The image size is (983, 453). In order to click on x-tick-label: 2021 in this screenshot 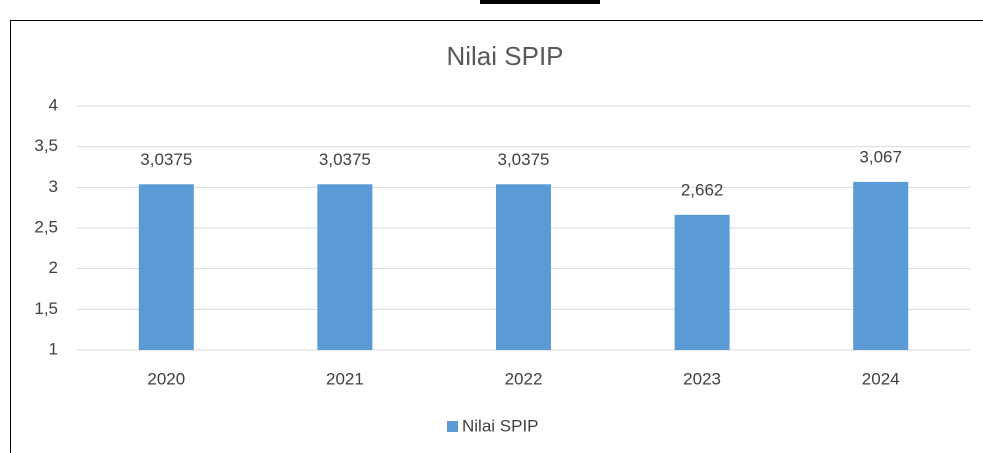, I will do `click(345, 378)`.